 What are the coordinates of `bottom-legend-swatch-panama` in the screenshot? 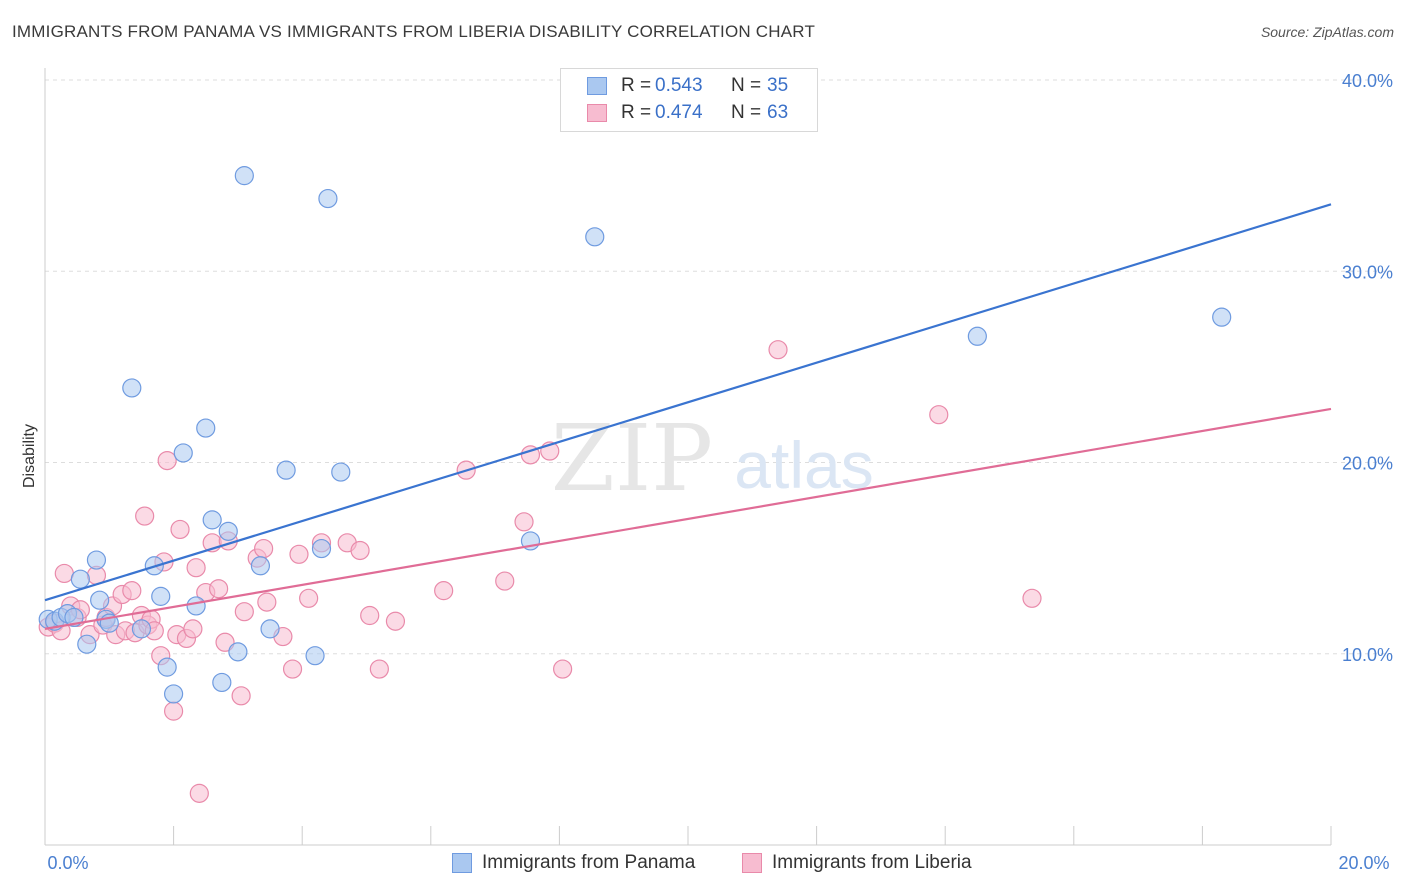 It's located at (462, 863).